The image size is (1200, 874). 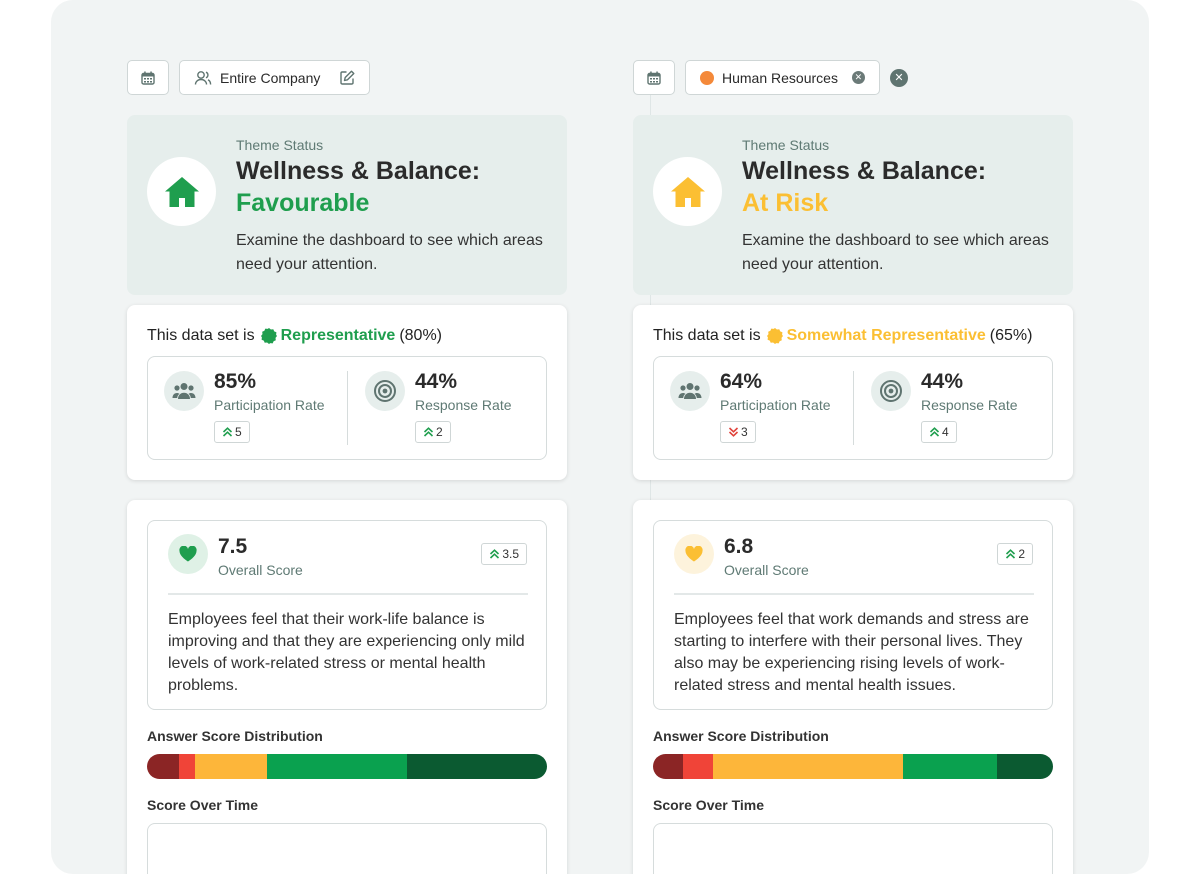 I want to click on response-trend-value: 2, so click(x=439, y=432).